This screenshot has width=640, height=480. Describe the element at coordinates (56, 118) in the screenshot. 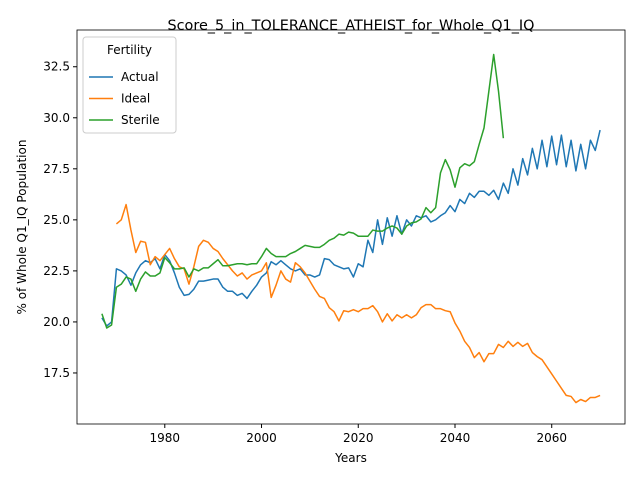

I see `y-tick-label: 30.0` at that location.